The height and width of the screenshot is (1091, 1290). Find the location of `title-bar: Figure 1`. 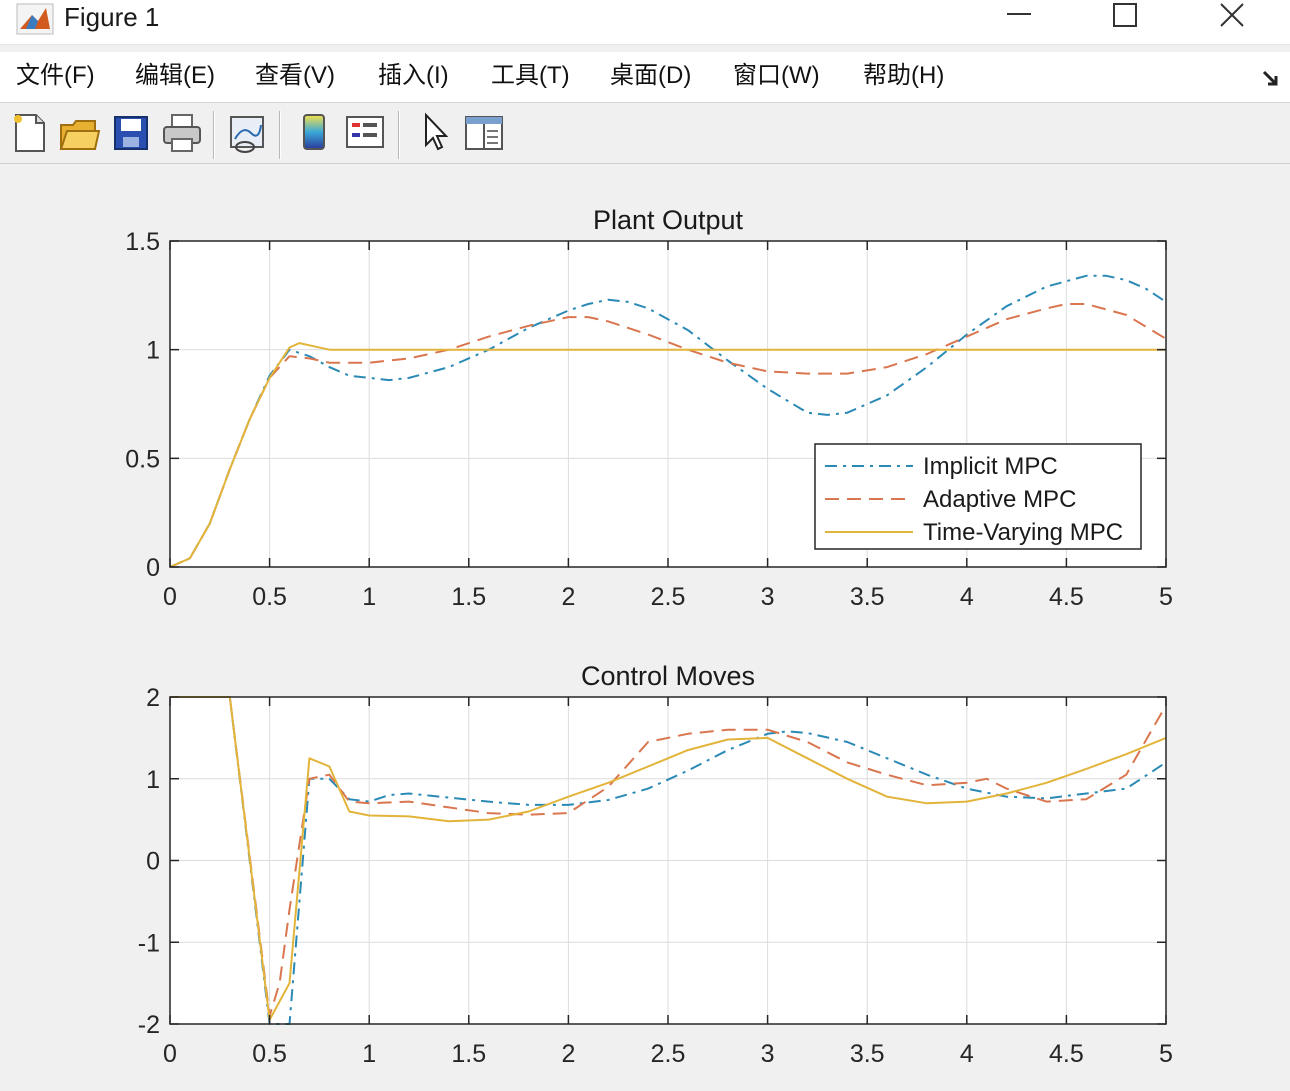

title-bar: Figure 1 is located at coordinates (645, 22).